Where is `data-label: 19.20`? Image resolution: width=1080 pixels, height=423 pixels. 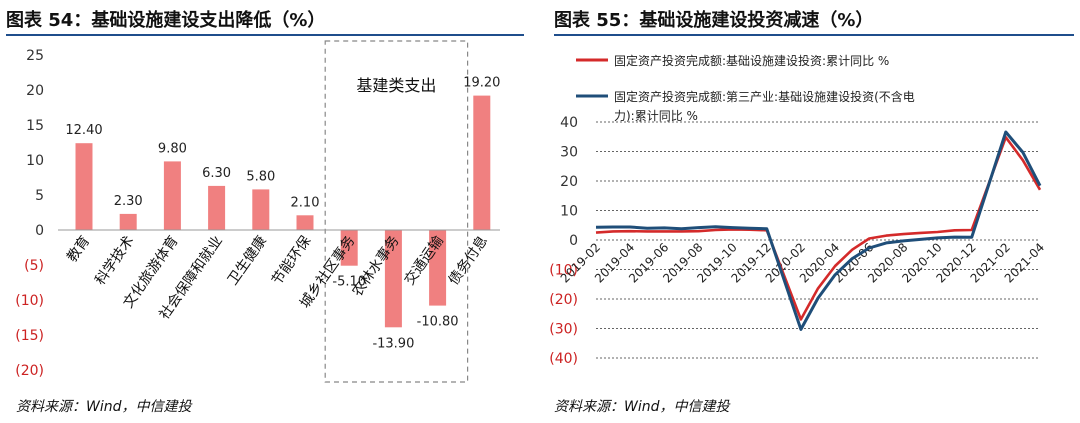
data-label: 19.20 is located at coordinates (481, 83).